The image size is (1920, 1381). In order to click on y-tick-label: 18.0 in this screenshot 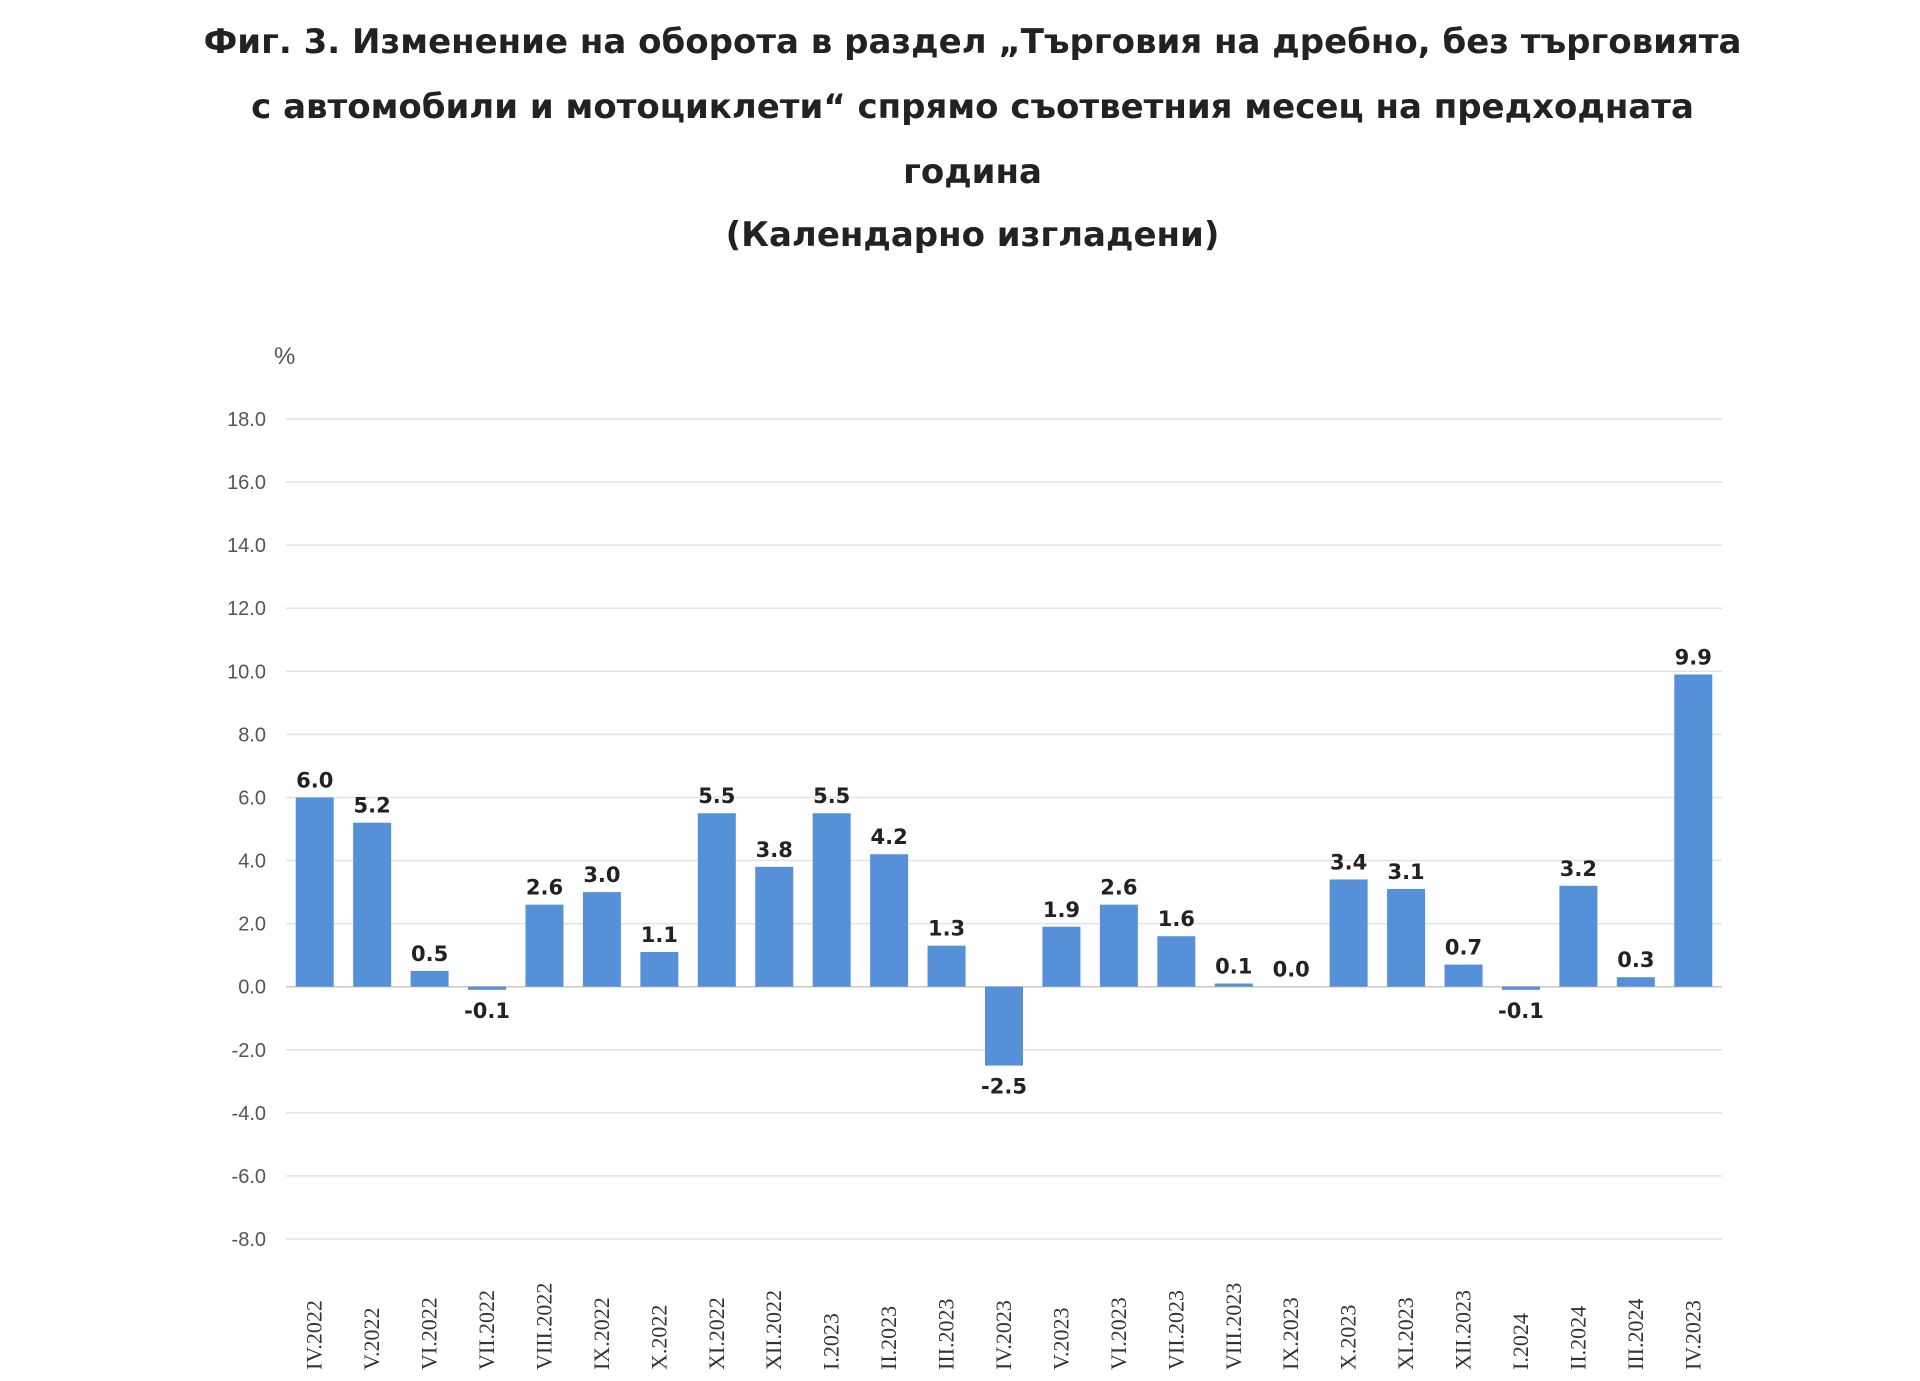, I will do `click(246, 420)`.